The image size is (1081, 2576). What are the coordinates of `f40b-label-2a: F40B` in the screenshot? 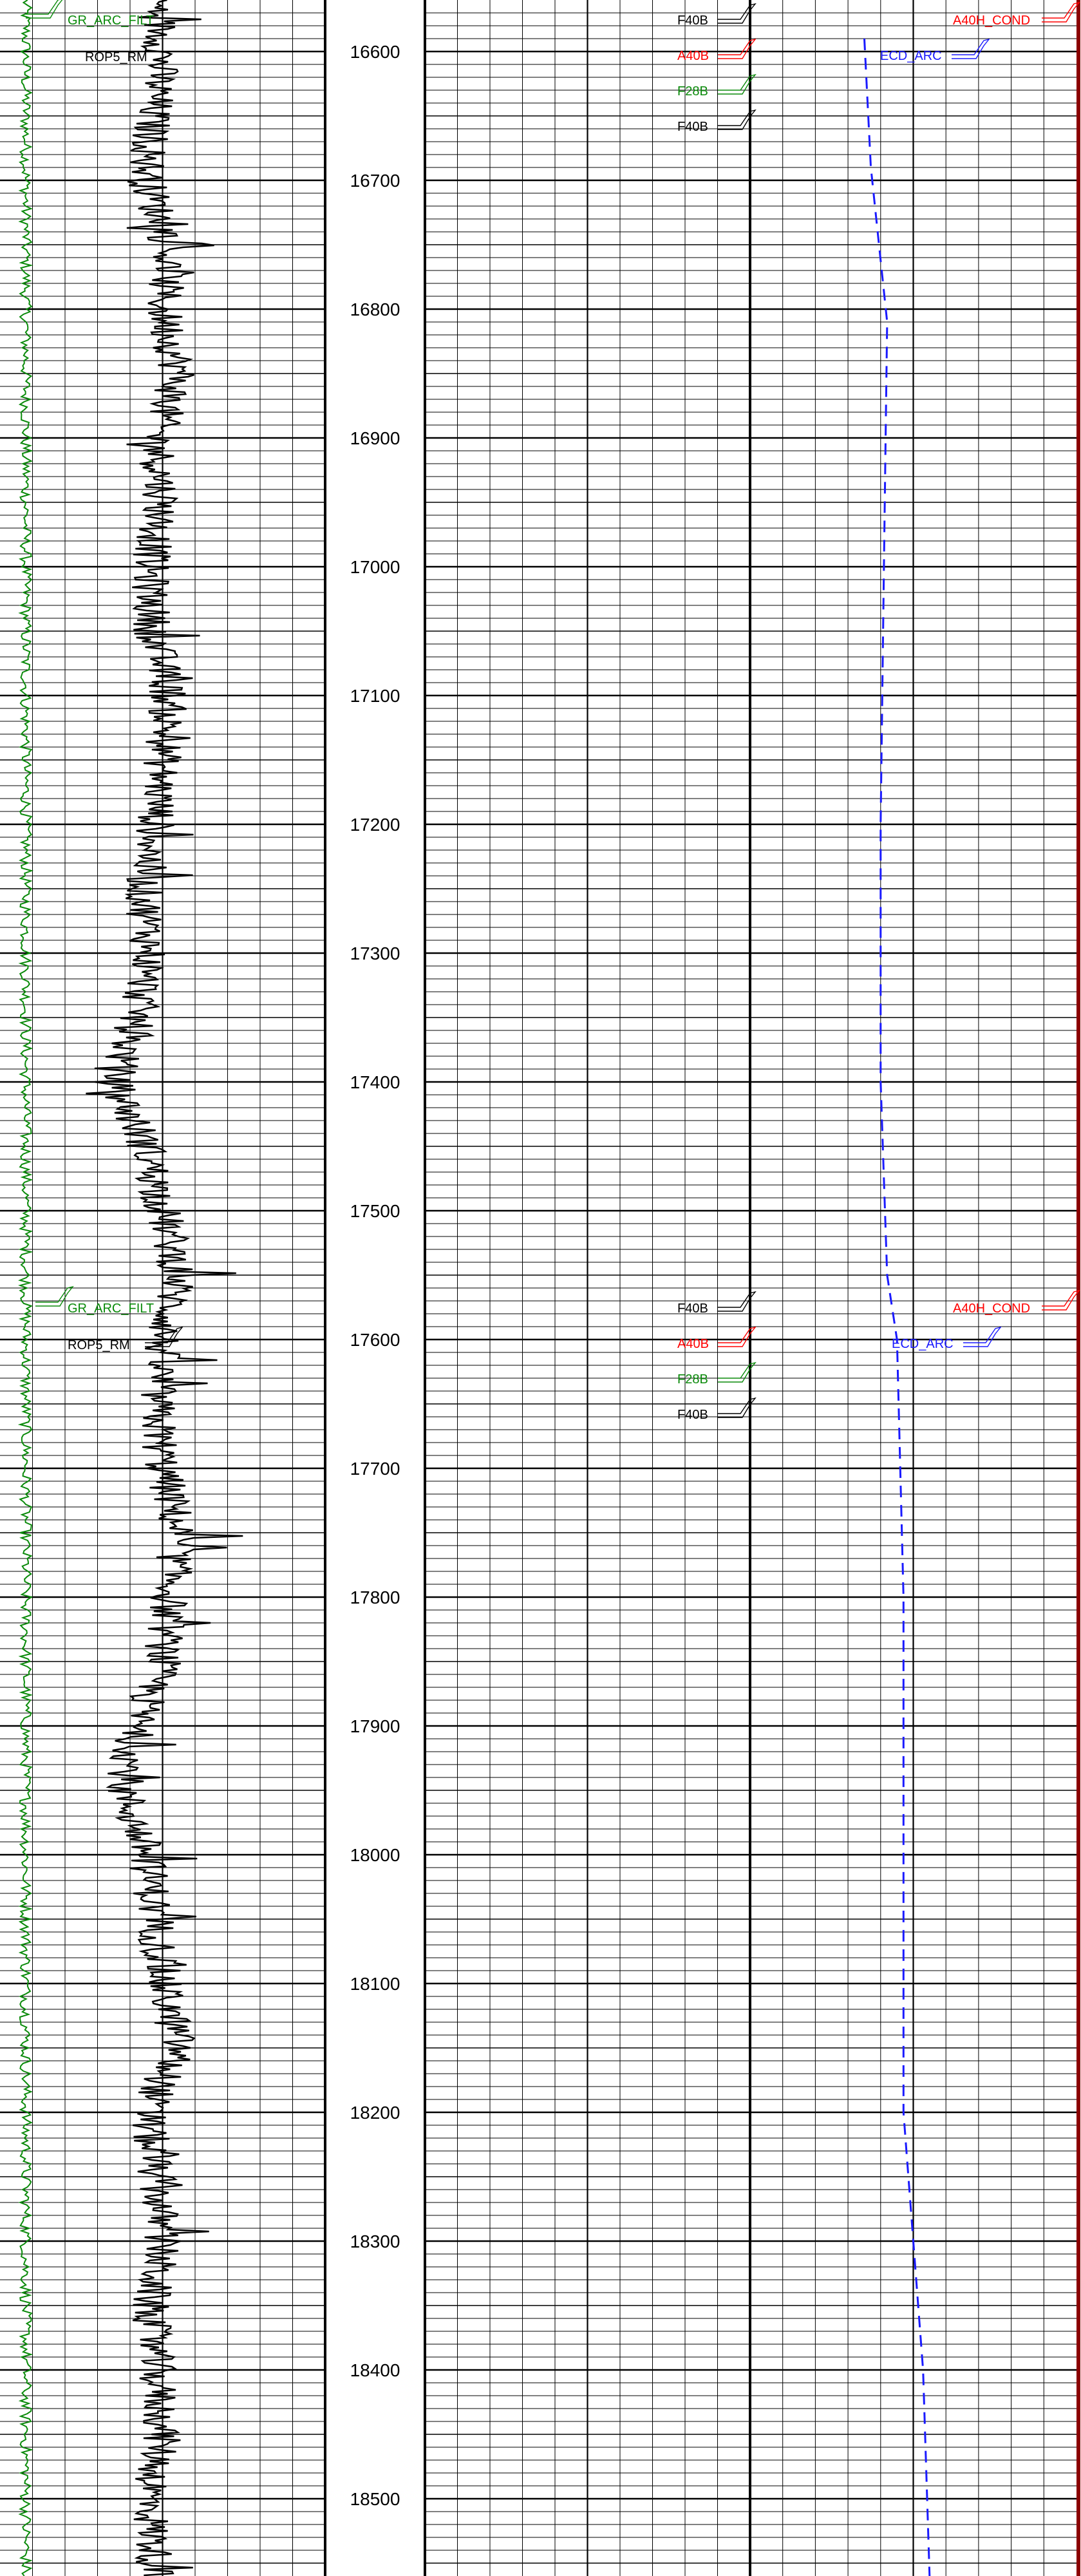 It's located at (692, 1309).